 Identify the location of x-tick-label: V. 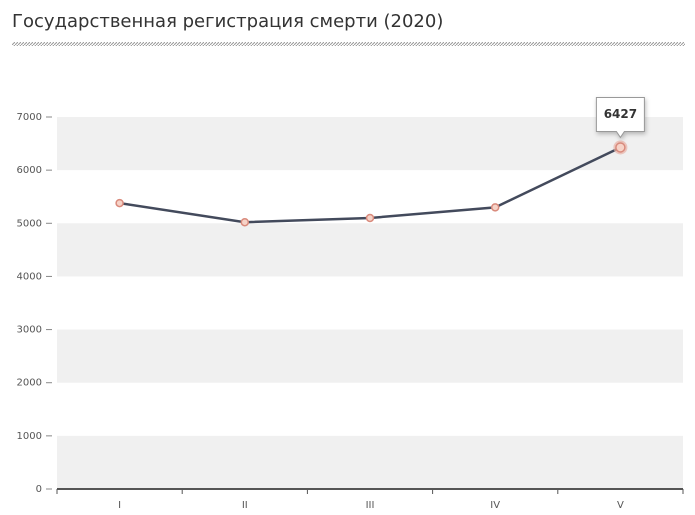
(620, 505).